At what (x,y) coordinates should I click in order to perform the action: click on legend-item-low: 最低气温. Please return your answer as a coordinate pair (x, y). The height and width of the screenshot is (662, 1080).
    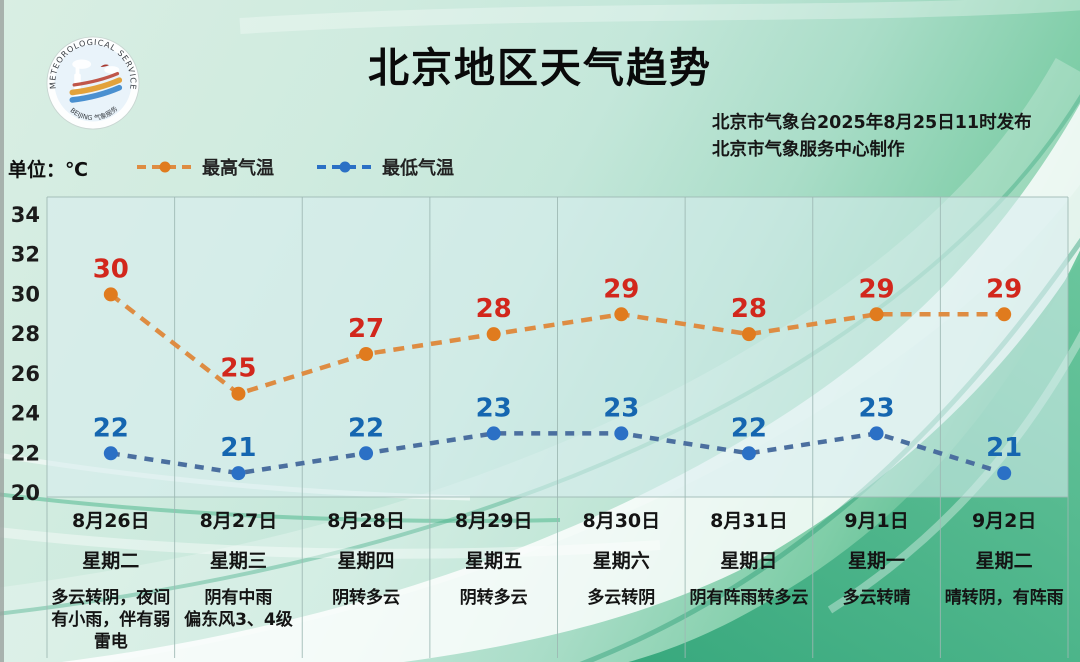
    Looking at the image, I should click on (385, 167).